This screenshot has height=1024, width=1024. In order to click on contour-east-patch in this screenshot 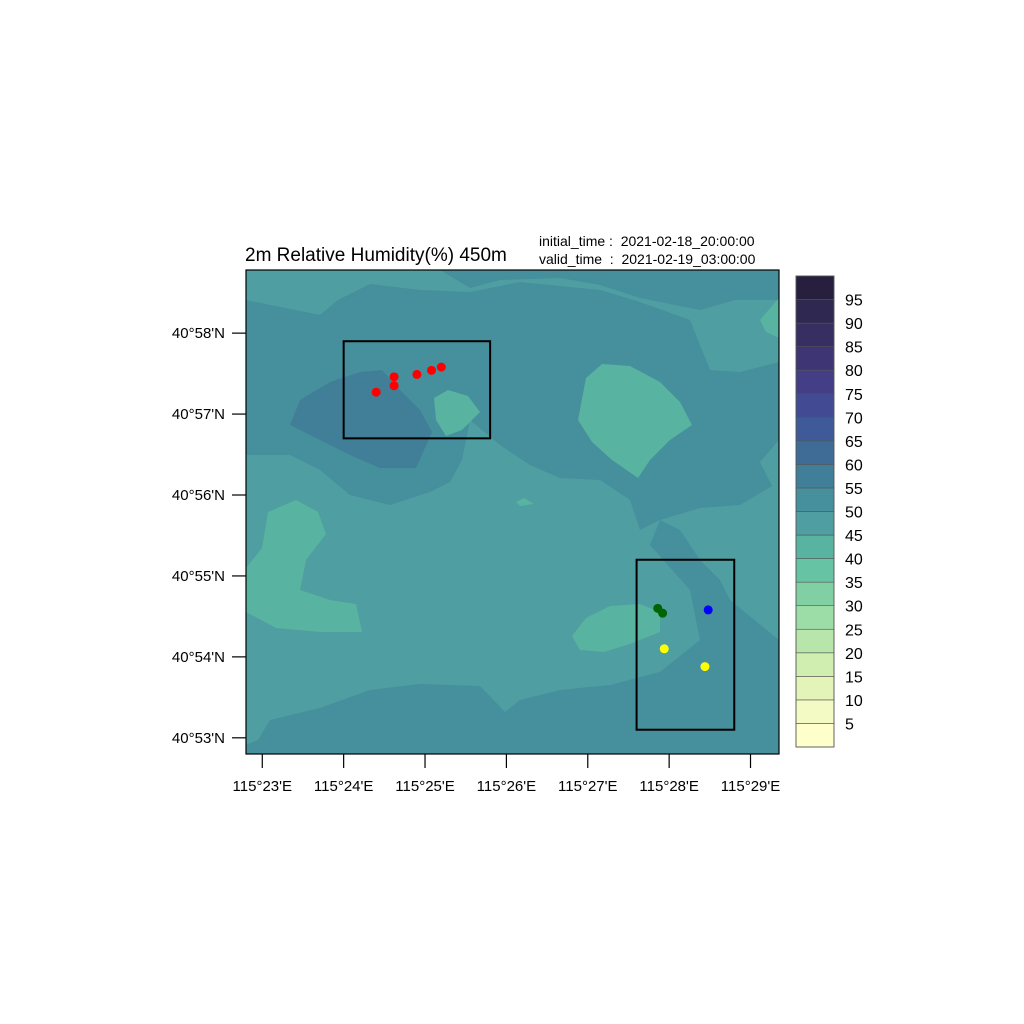, I will do `click(635, 421)`.